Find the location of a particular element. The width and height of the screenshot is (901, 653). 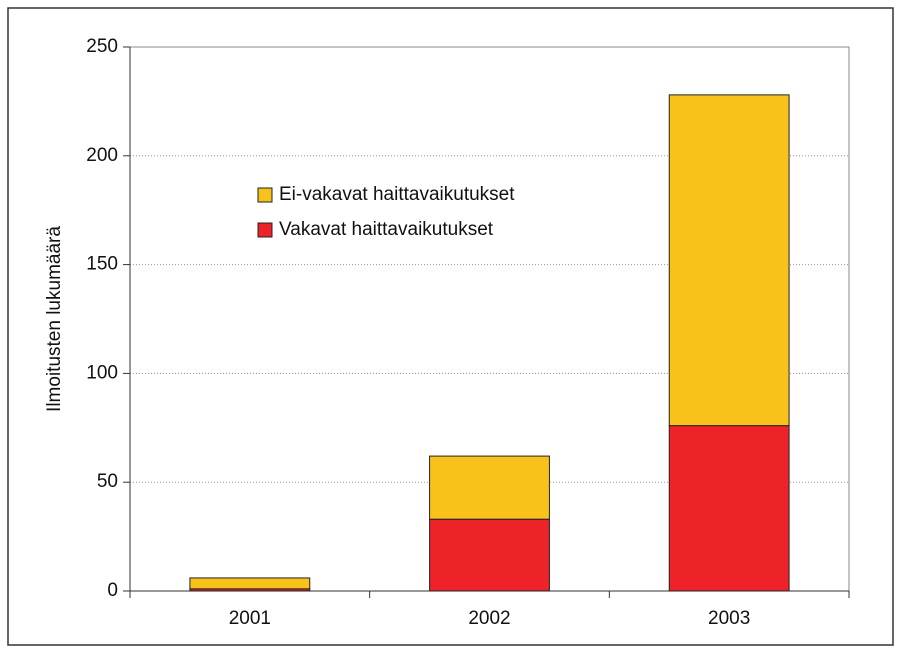

x-tick-label: 2003 is located at coordinates (729, 618).